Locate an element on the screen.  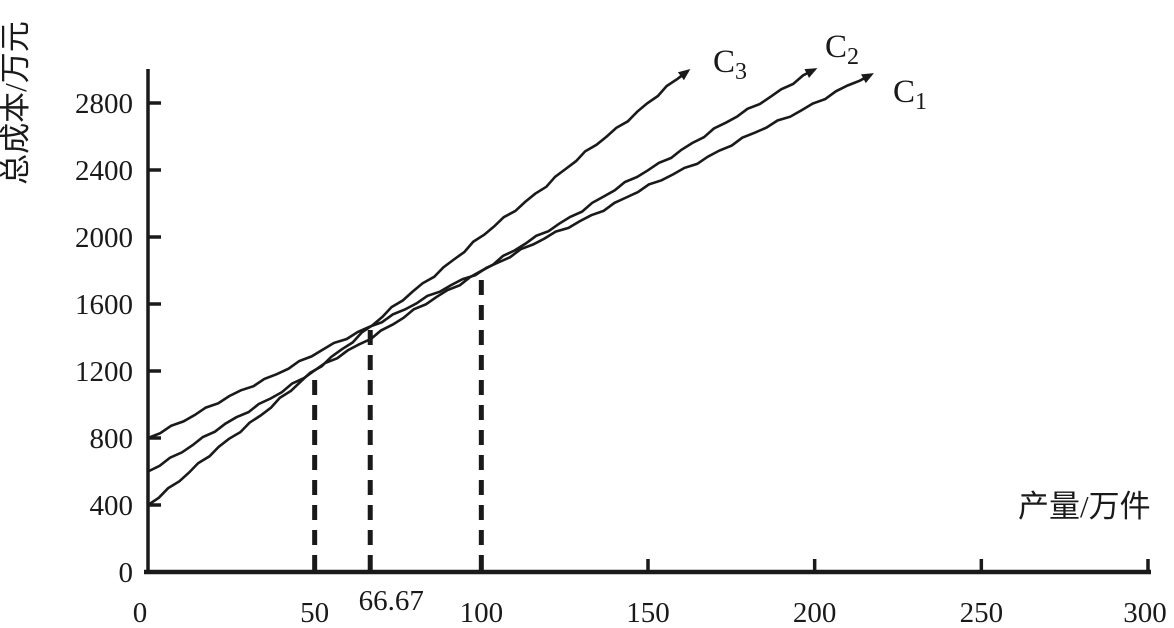
x-axis-tick-label-0: 0 is located at coordinates (140, 612).